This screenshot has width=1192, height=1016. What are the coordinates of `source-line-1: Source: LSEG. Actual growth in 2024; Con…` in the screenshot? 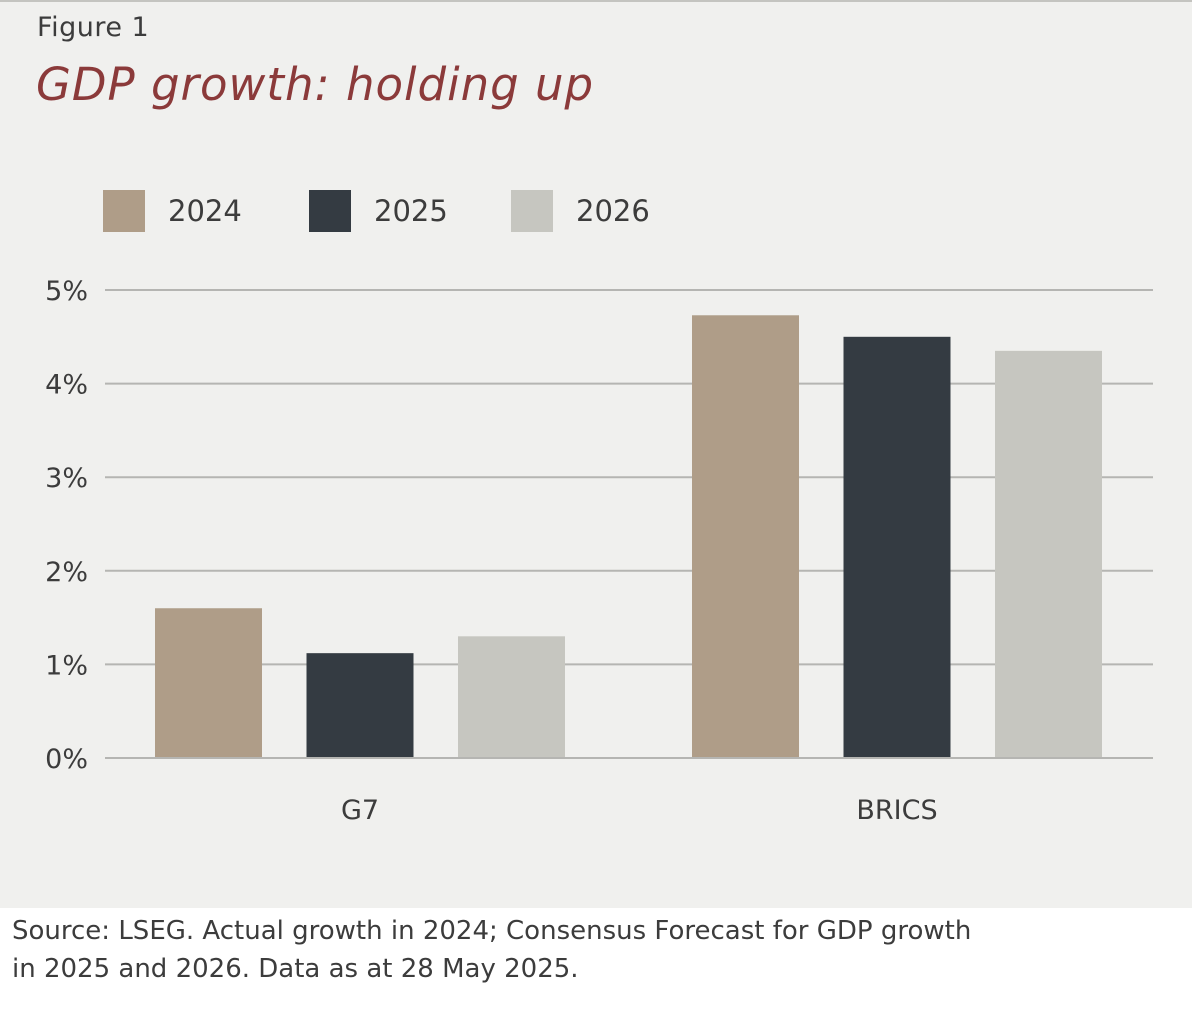 It's located at (492, 931).